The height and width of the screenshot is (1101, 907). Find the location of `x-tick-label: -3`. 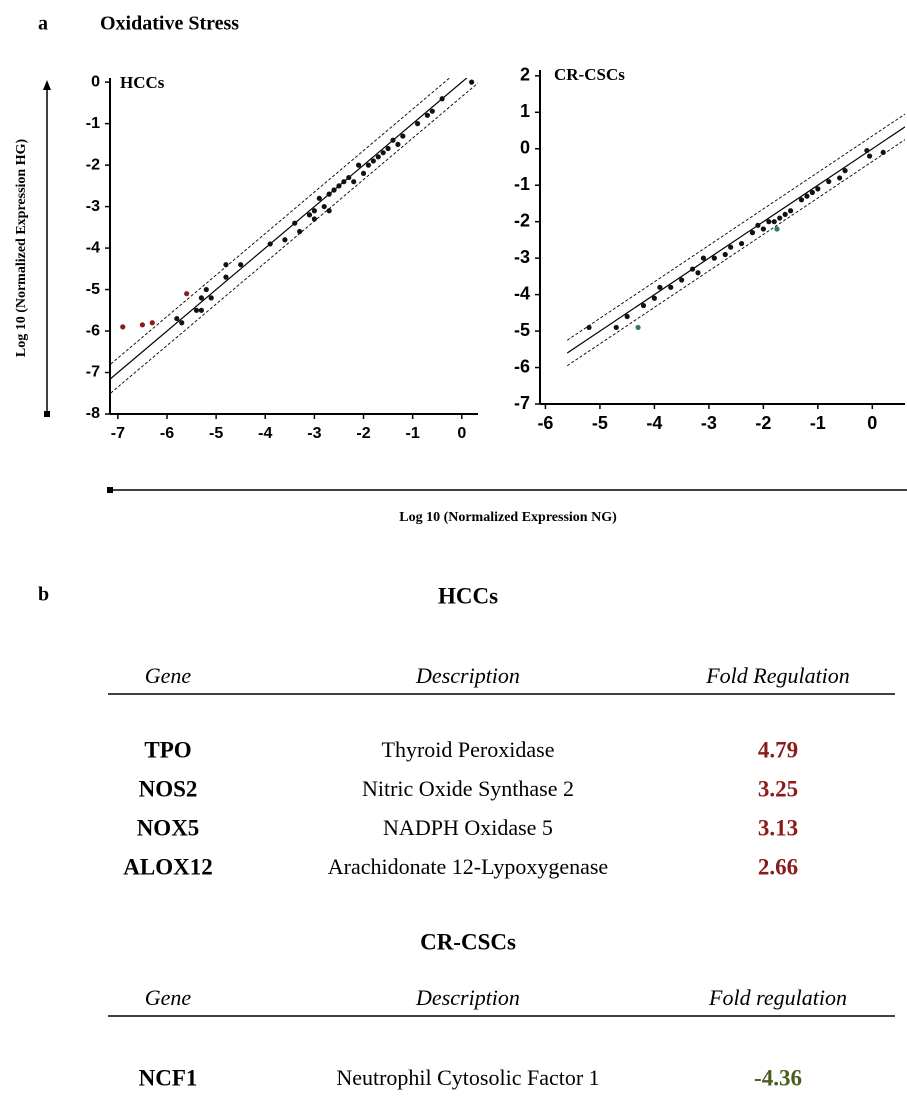

x-tick-label: -3 is located at coordinates (314, 433).